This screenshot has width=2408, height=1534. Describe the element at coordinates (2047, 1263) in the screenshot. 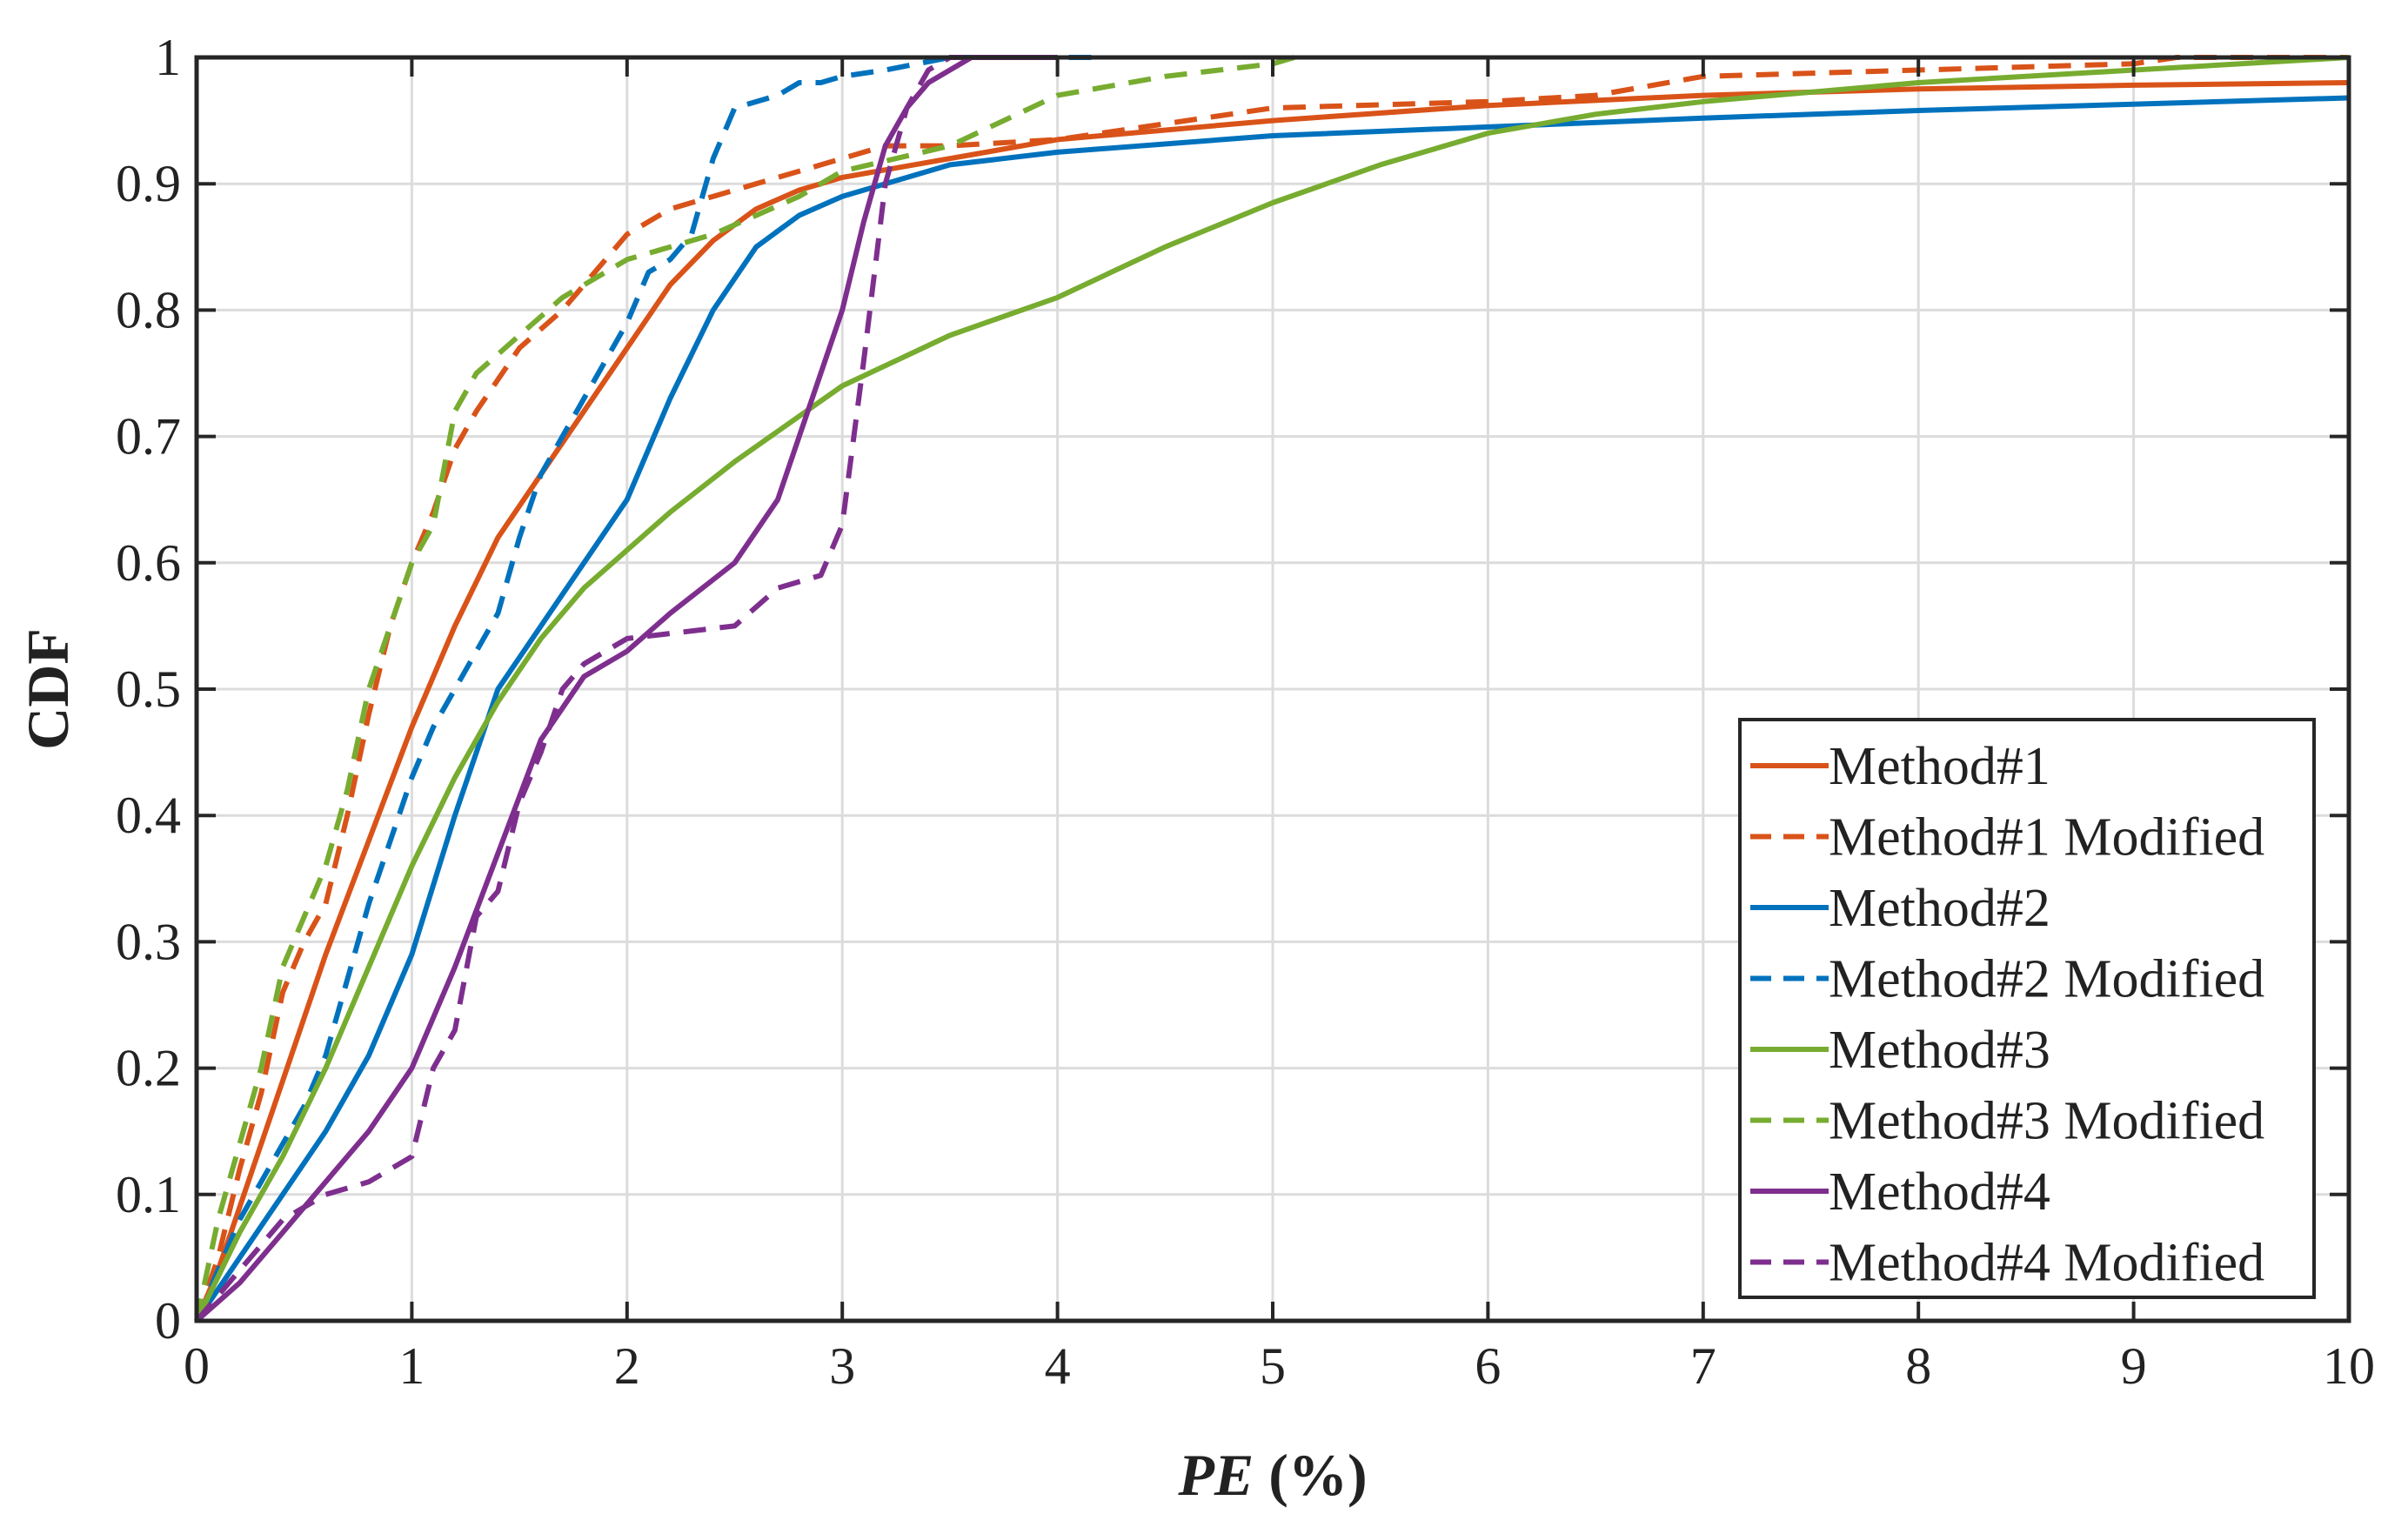

I see `legend-label-method-4-modified: Method#4 Modified` at that location.